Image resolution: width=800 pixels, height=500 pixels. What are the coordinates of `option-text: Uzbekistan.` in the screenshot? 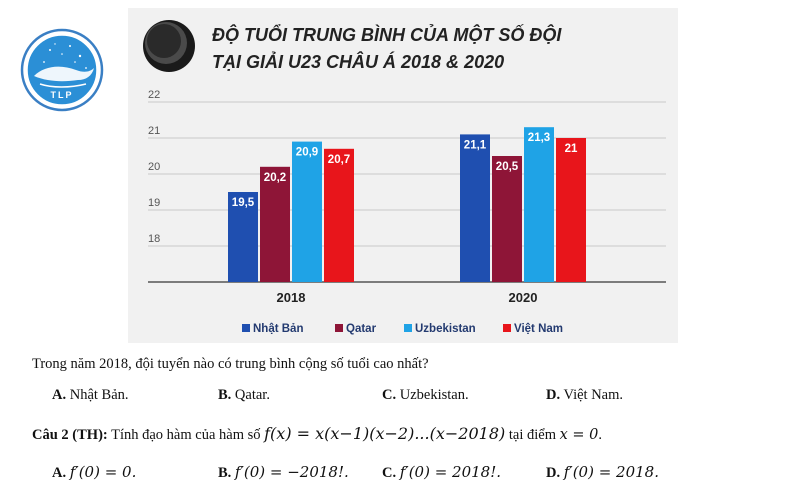 It's located at (434, 395).